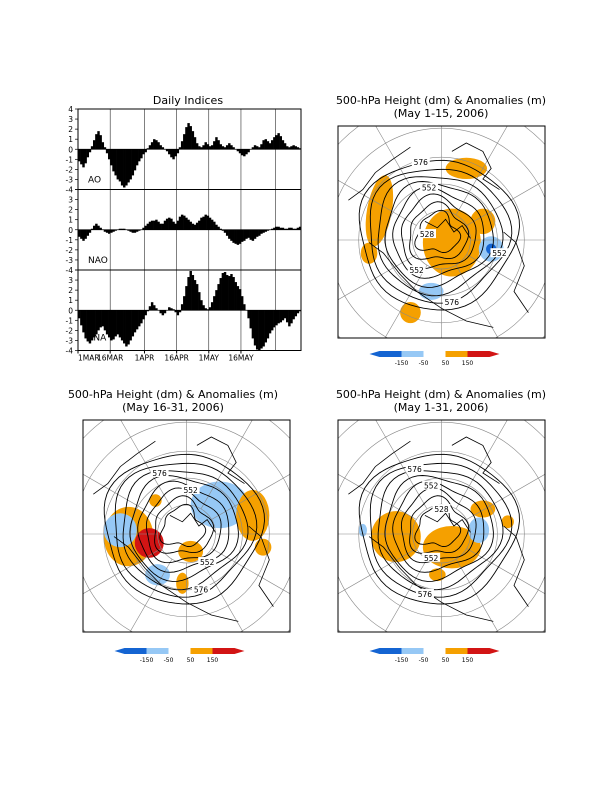  Describe the element at coordinates (441, 394) in the screenshot. I see `map3-title-line: 500-hPa Height (dm) & Anomalies (m)` at that location.